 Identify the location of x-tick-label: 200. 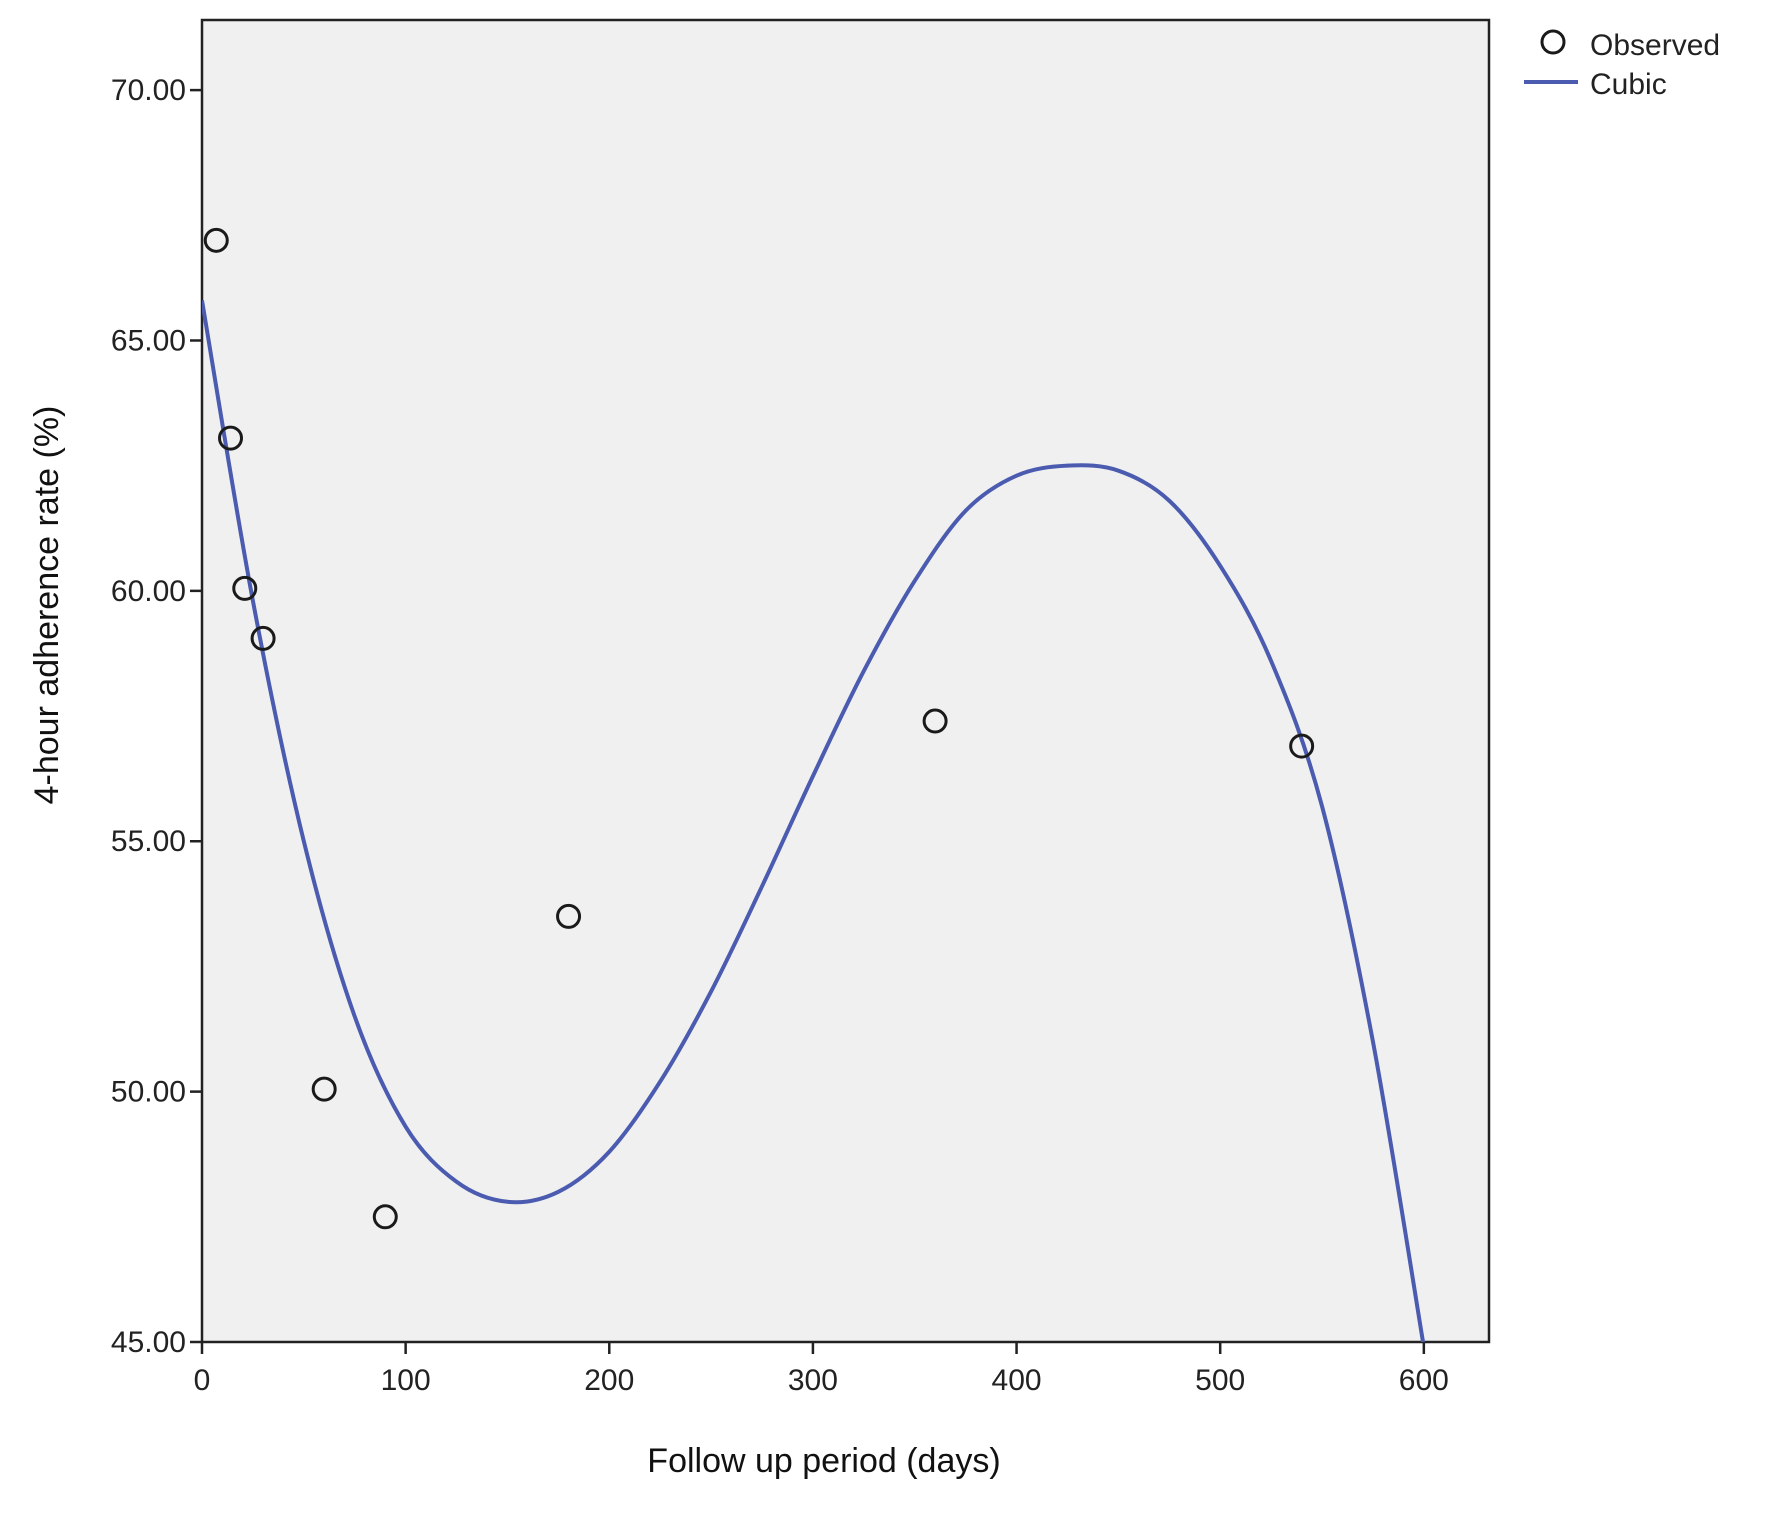
(609, 1380).